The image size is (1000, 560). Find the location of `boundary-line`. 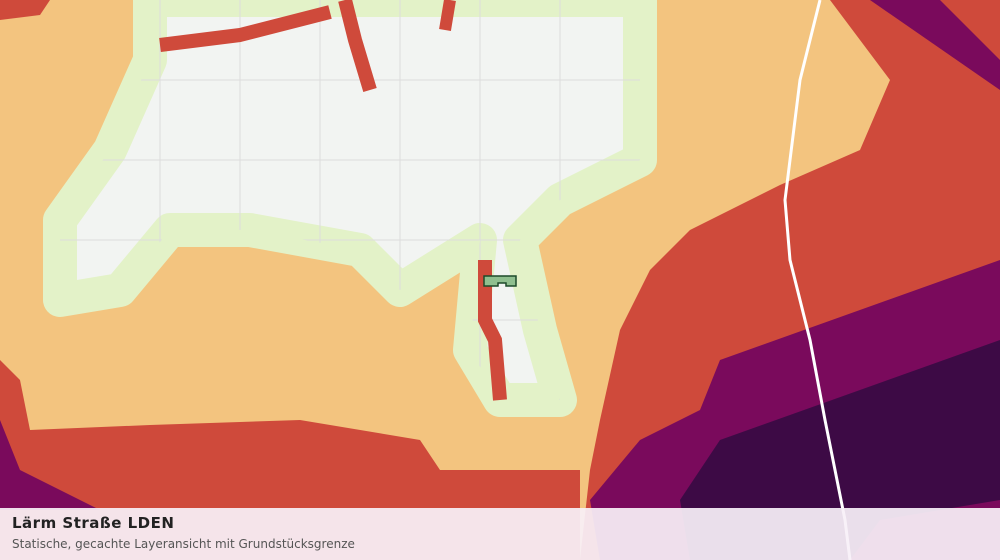

boundary-line is located at coordinates (817, 280).